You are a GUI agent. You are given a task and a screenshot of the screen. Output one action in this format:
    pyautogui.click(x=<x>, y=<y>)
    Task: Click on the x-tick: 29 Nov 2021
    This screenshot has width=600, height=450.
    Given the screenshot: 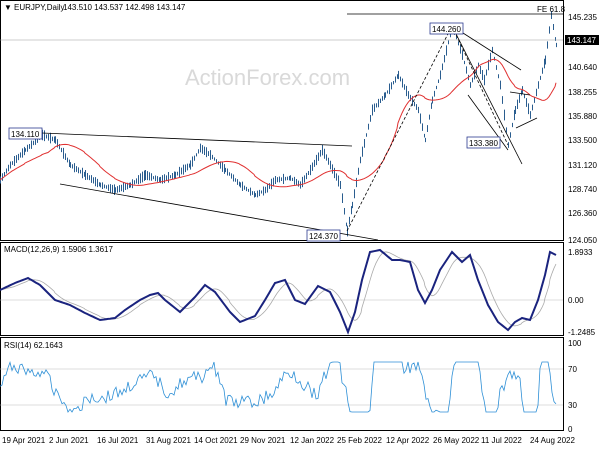 What is the action you would take?
    pyautogui.click(x=263, y=440)
    